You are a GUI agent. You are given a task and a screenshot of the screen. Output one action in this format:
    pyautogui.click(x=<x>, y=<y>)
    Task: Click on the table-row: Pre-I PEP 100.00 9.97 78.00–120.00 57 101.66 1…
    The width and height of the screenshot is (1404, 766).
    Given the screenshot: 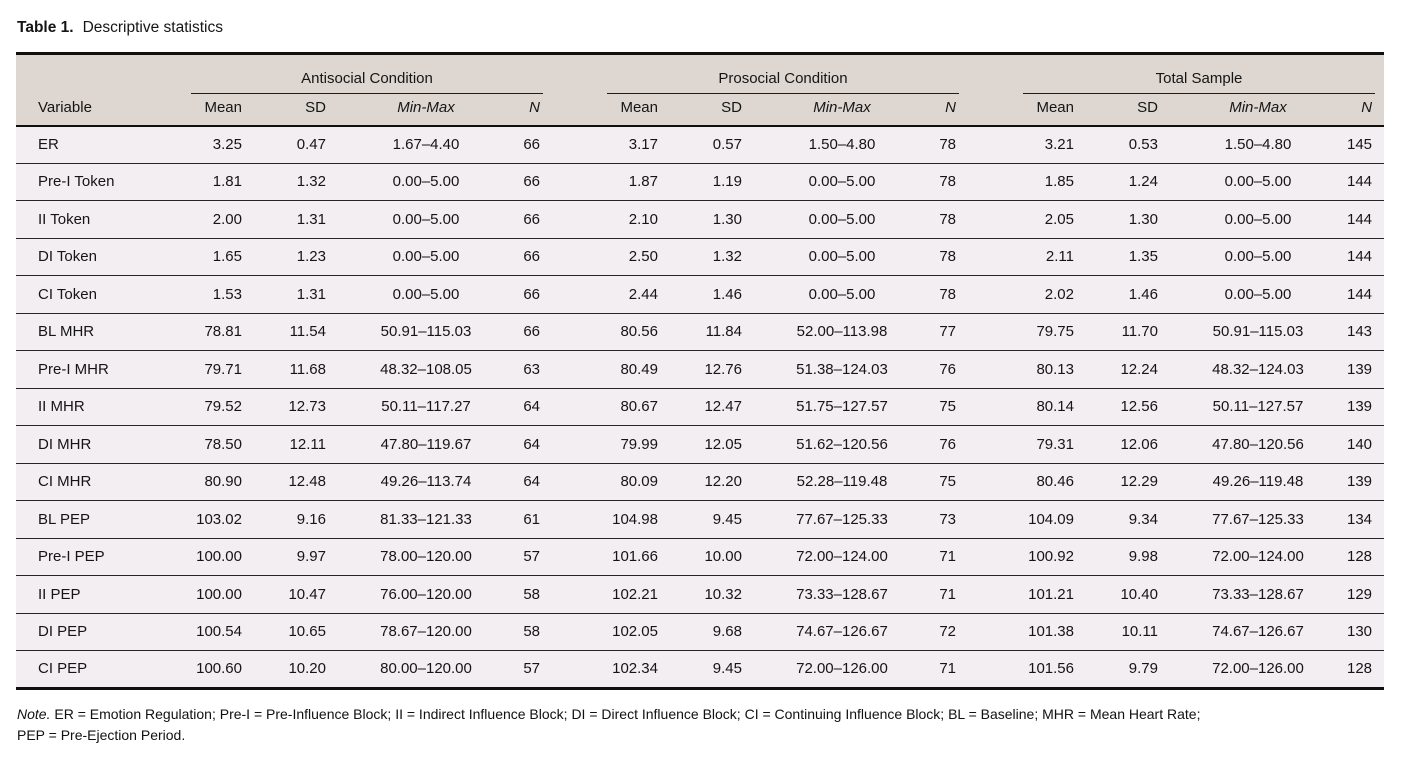 What is the action you would take?
    pyautogui.click(x=700, y=556)
    